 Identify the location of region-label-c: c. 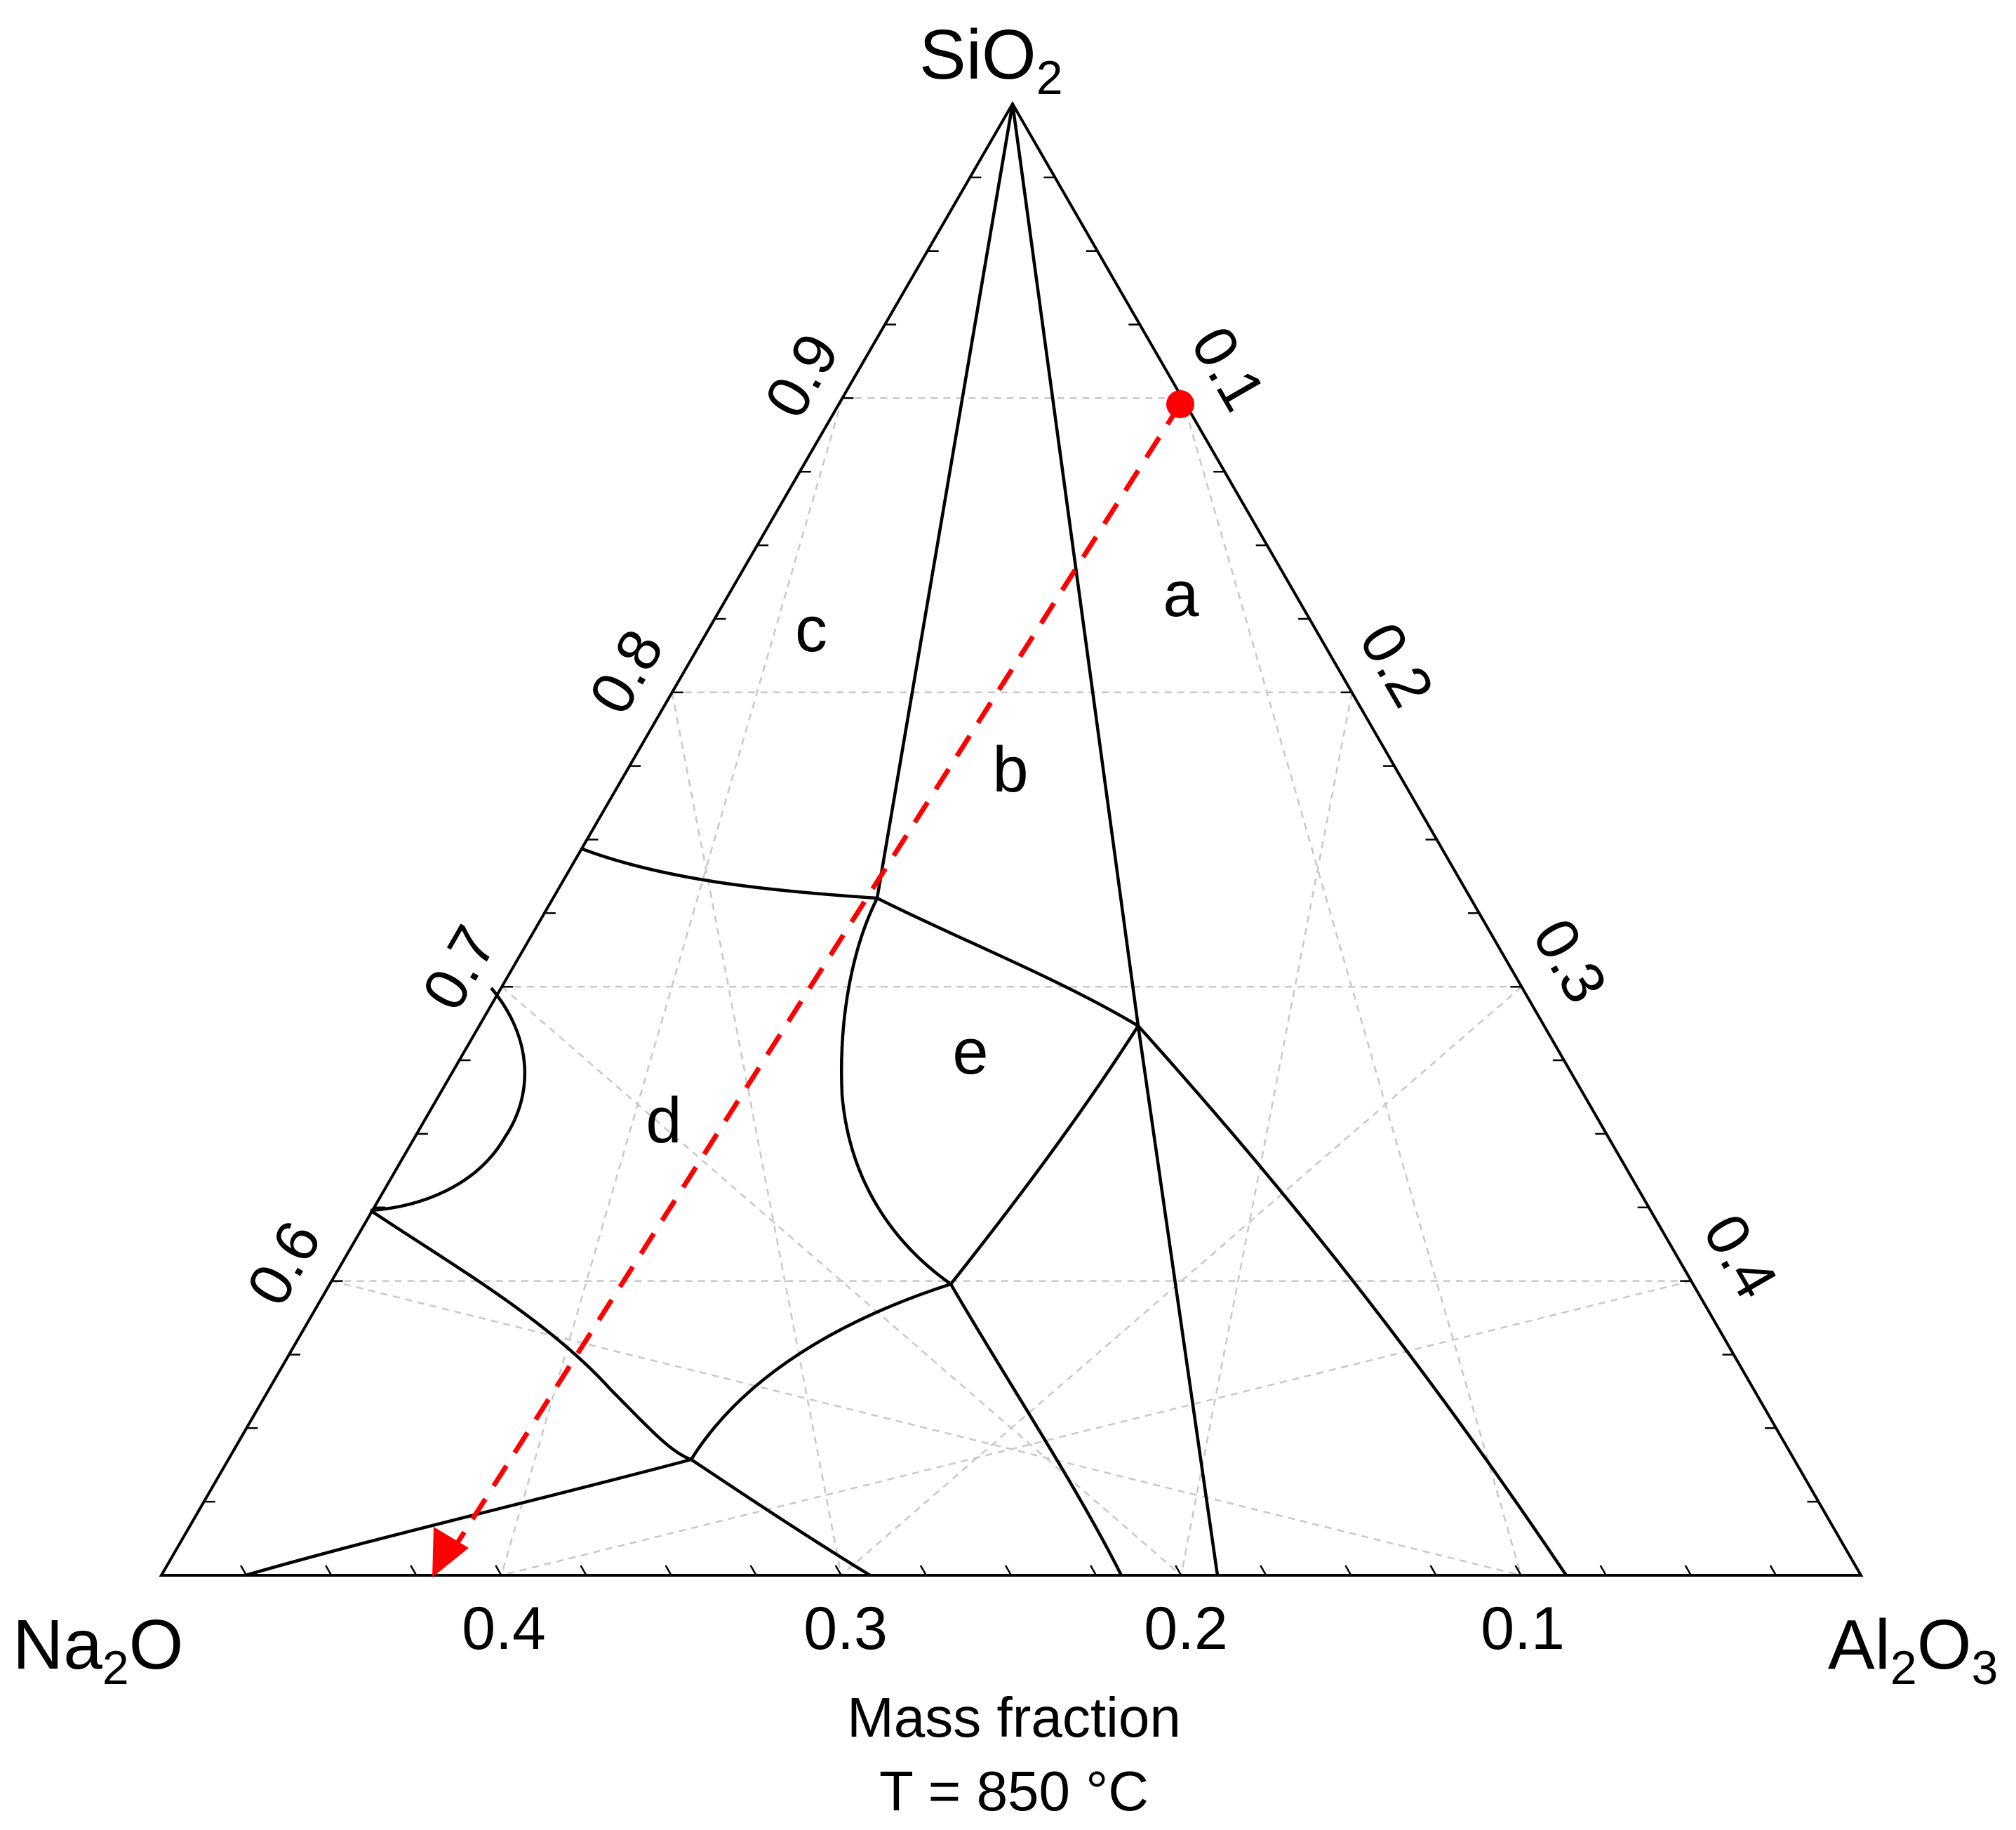
(811, 629).